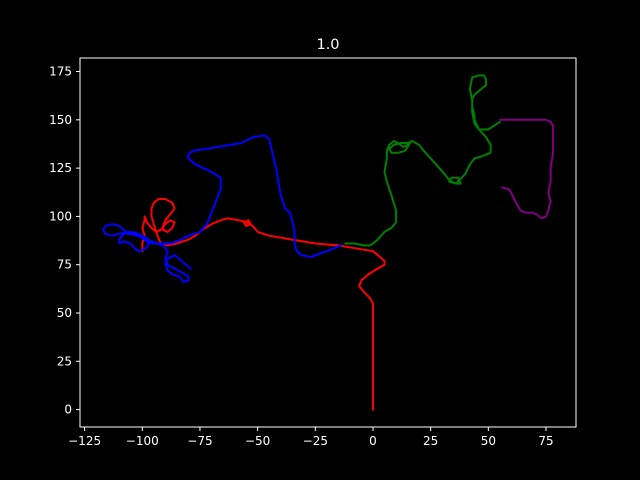  What do you see at coordinates (64, 313) in the screenshot?
I see `y-tick-label: 50` at bounding box center [64, 313].